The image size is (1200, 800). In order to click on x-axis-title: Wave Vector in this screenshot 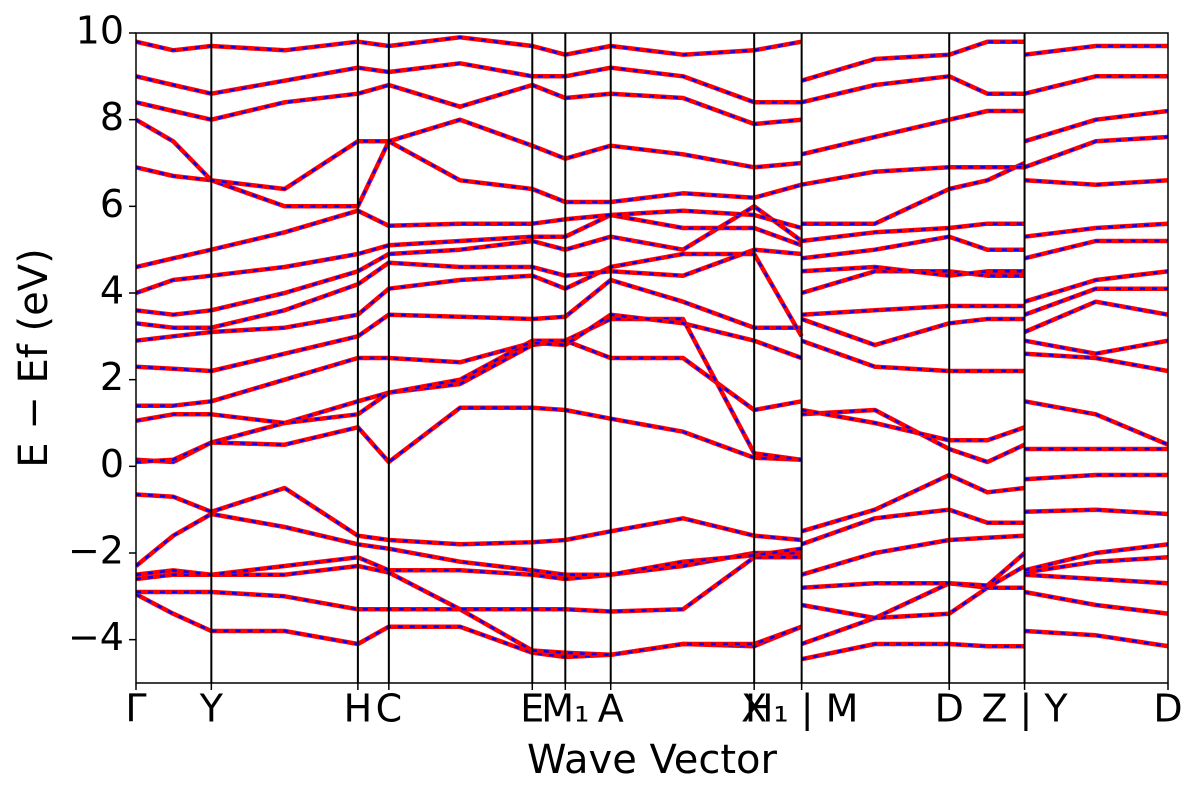, I will do `click(652, 760)`.